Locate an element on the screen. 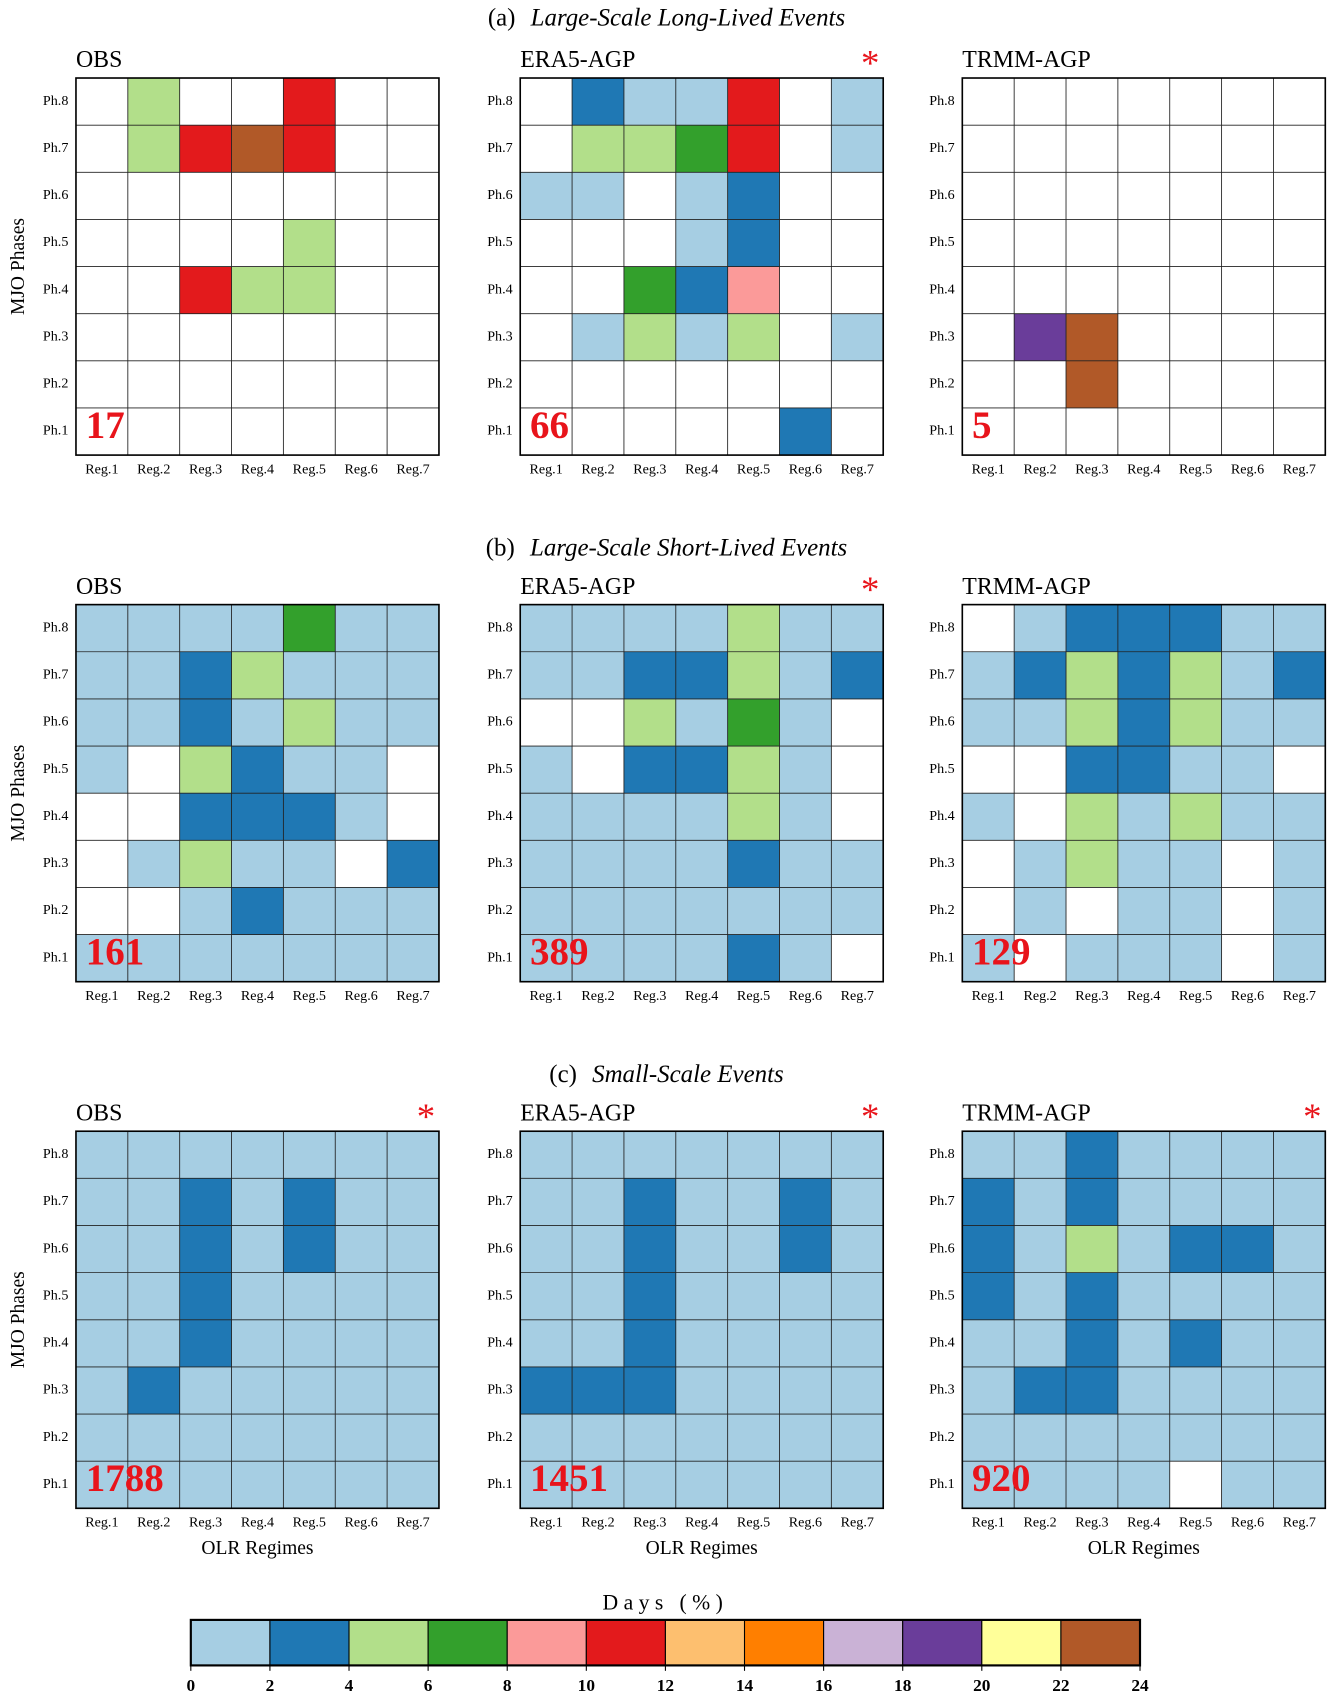  section-title: (c) Small-Scale Events is located at coordinates (666, 1074).